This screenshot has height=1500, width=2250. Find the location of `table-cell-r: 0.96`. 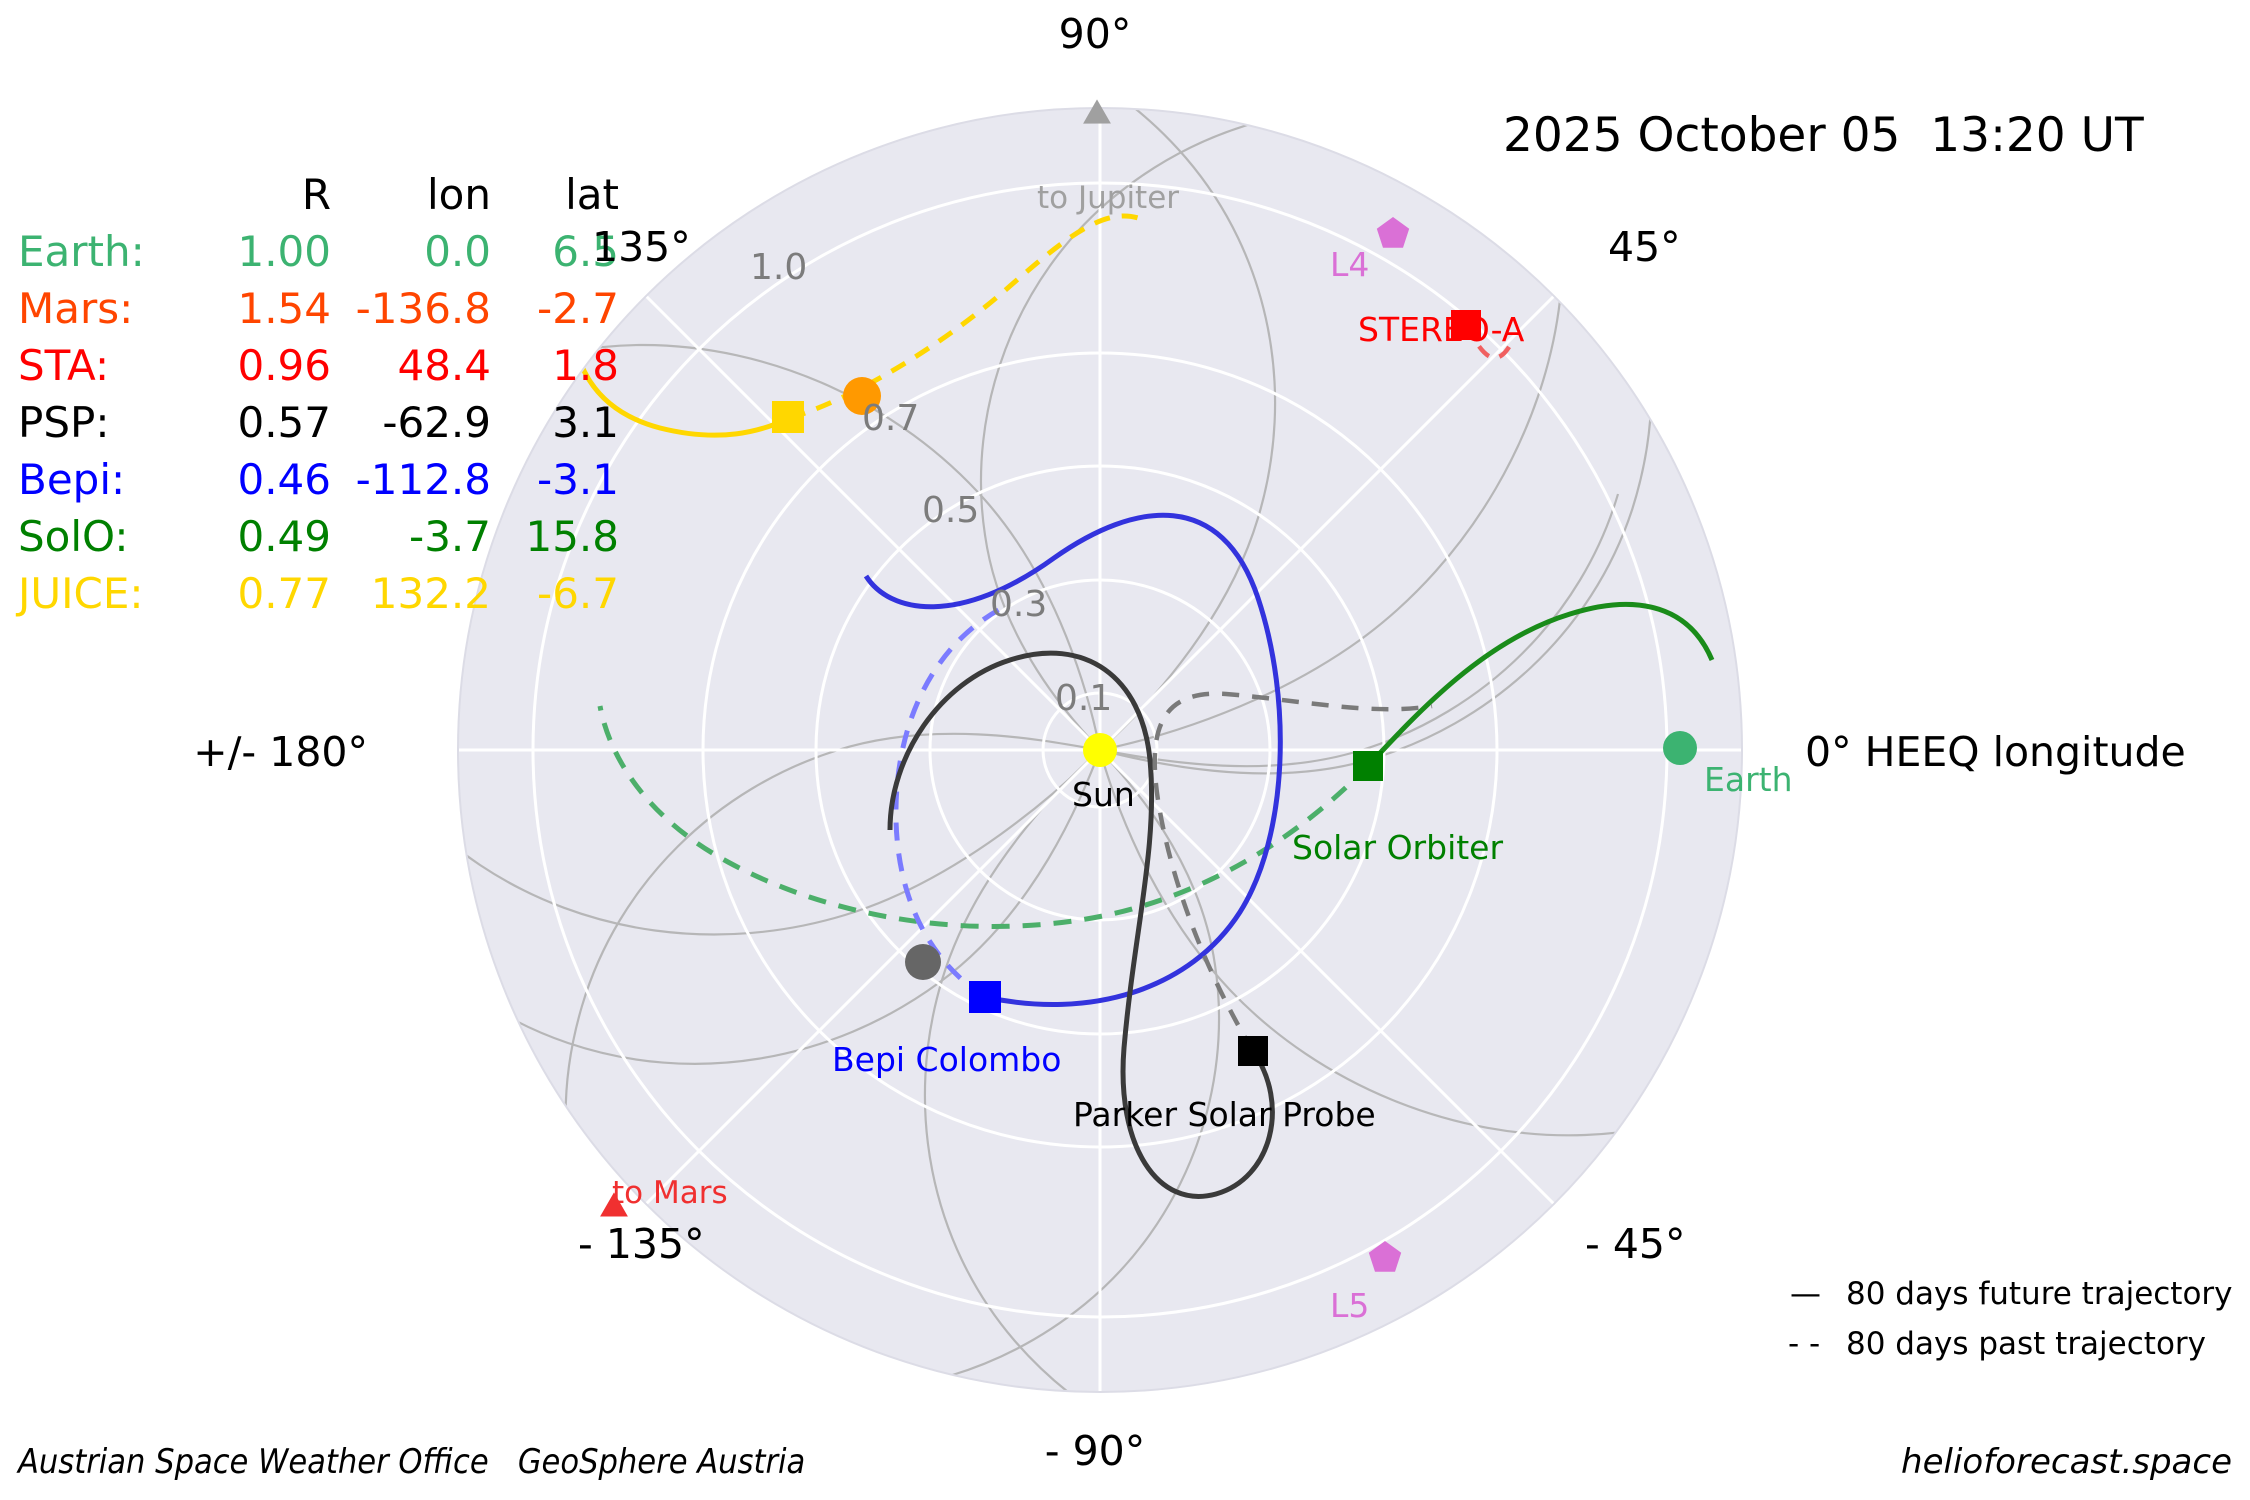

table-cell-r: 0.96 is located at coordinates (284, 365).